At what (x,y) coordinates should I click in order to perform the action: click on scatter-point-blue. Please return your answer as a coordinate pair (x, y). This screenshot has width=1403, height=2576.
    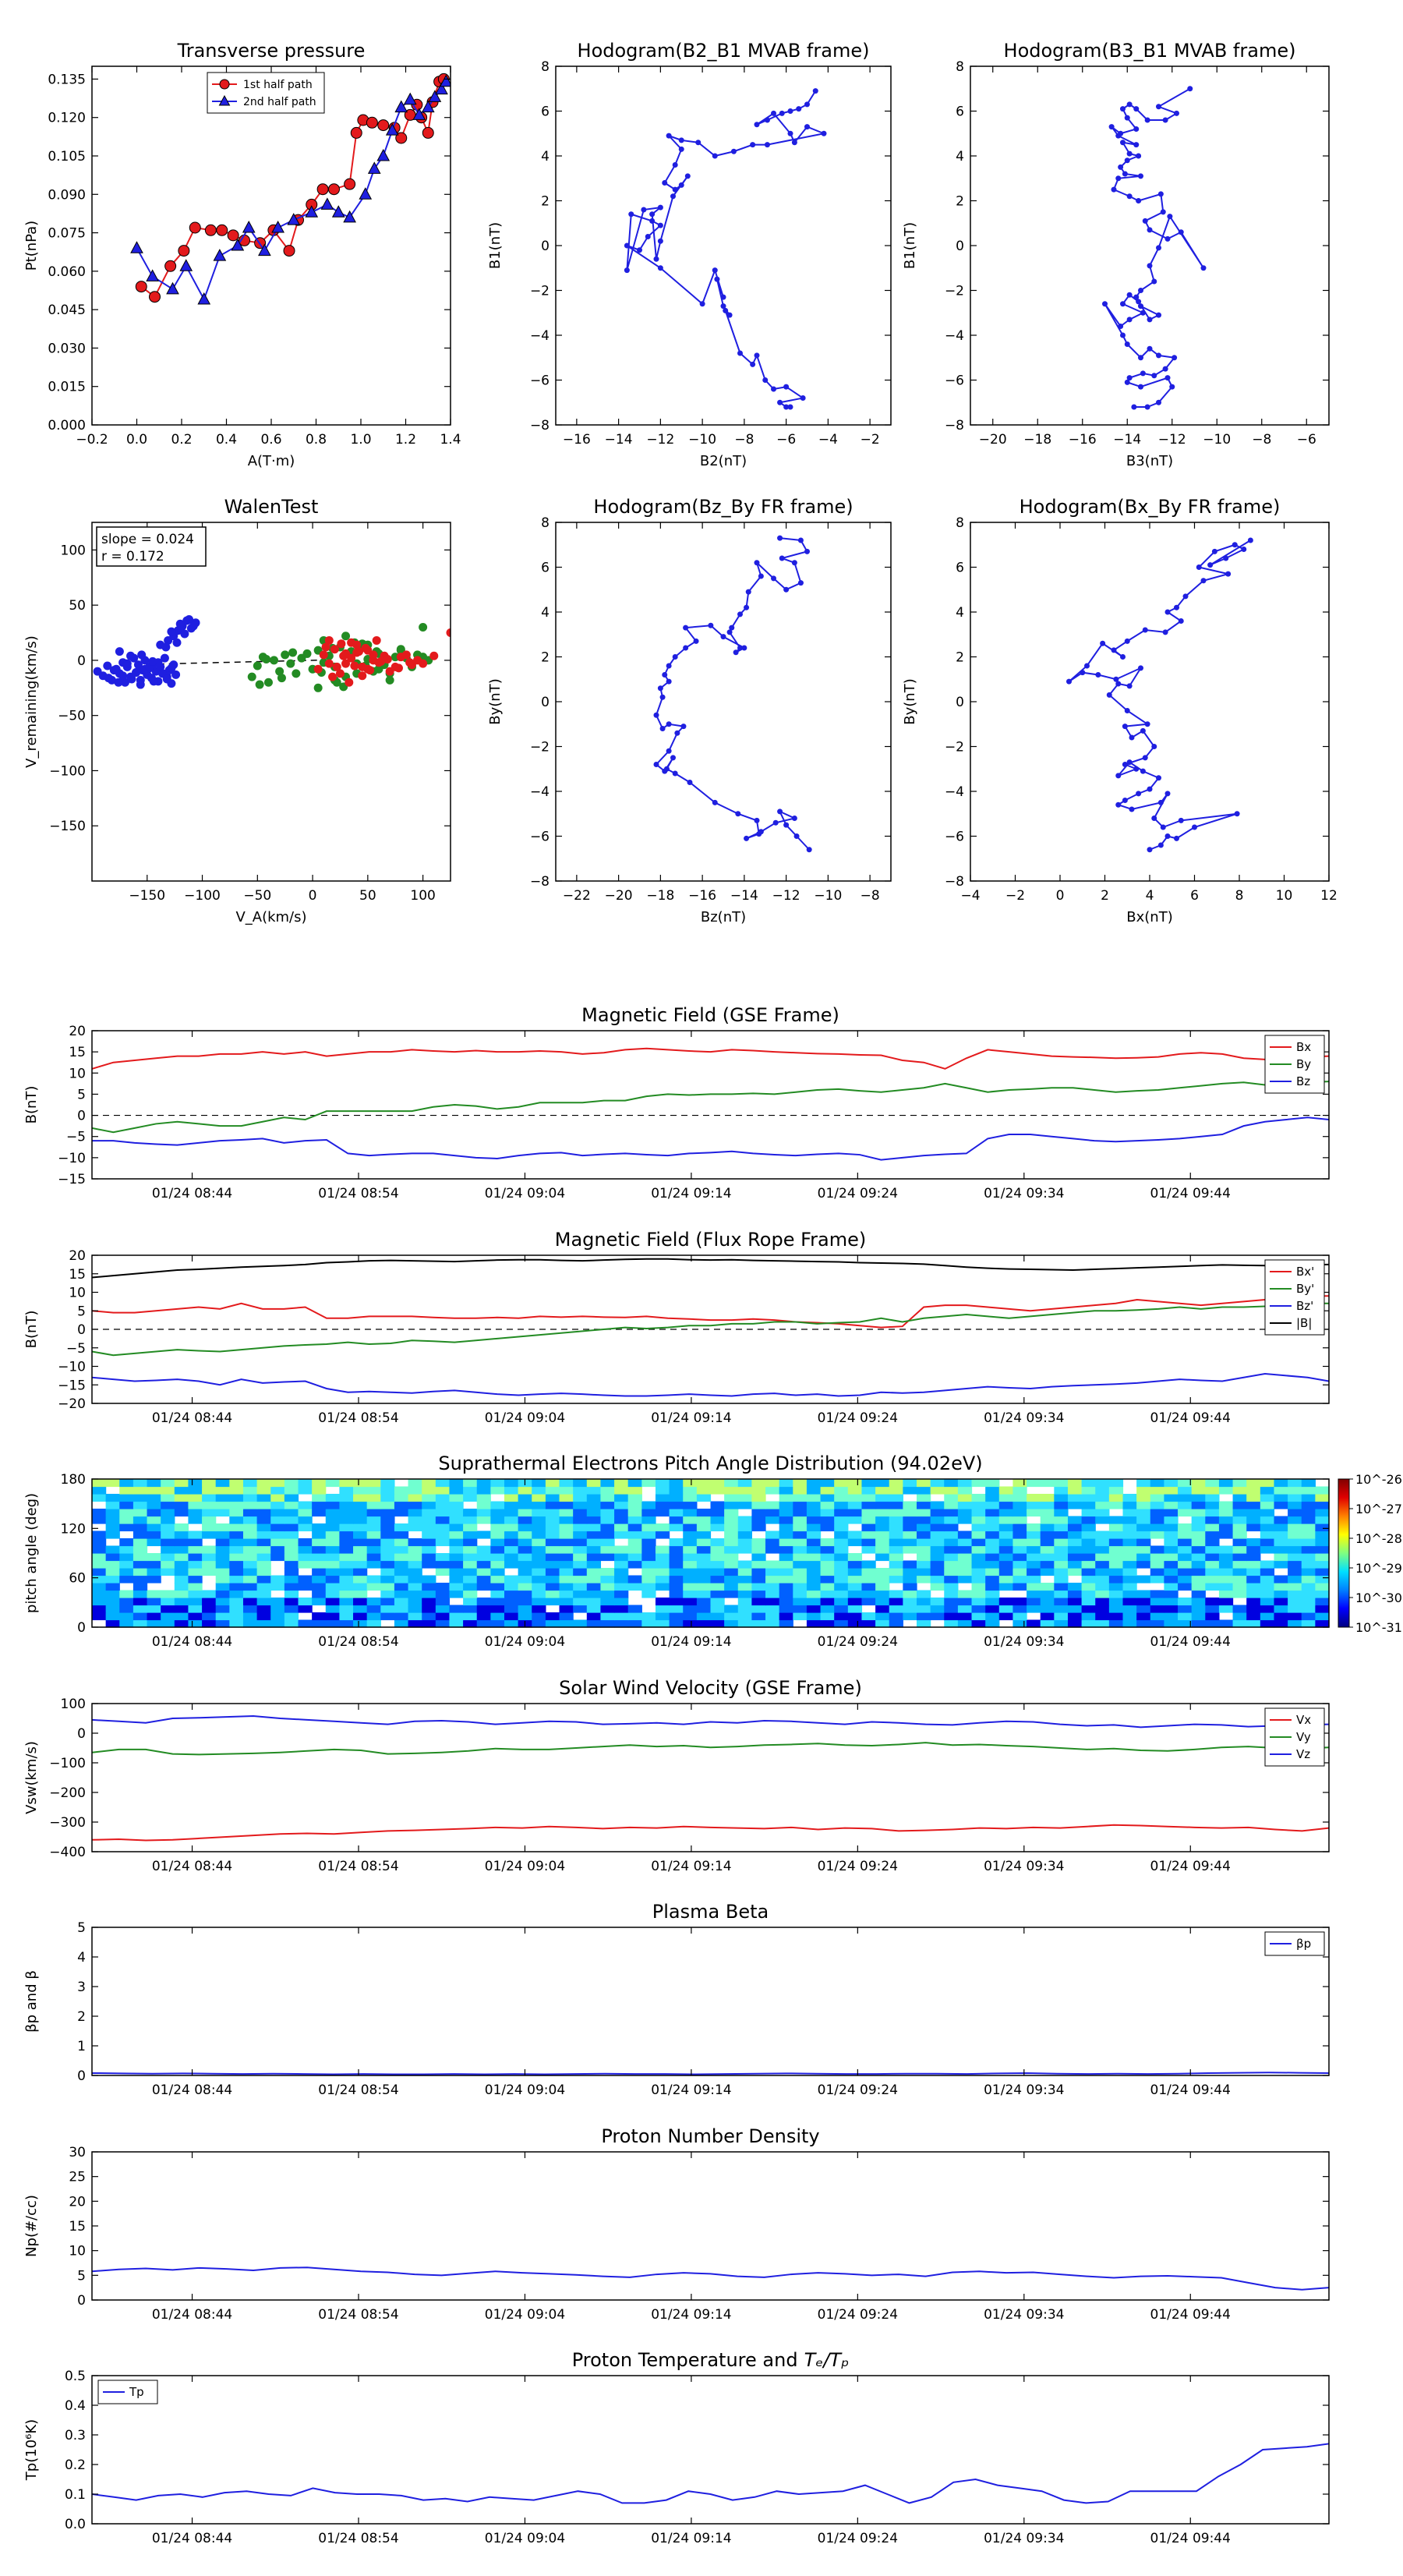
    Looking at the image, I should click on (171, 668).